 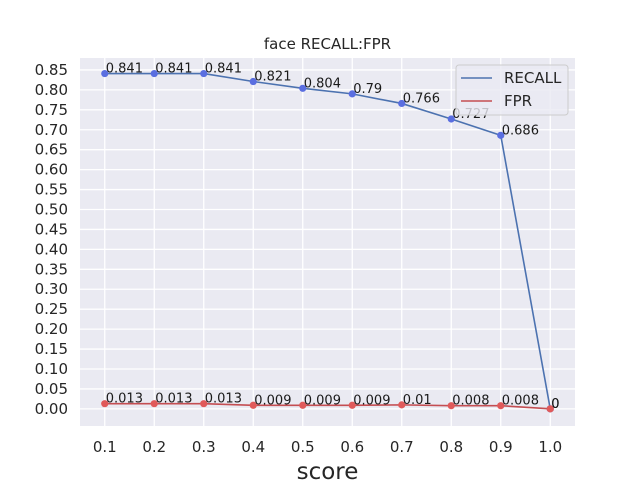 What do you see at coordinates (303, 447) in the screenshot?
I see `x-tick-label: 0.5` at bounding box center [303, 447].